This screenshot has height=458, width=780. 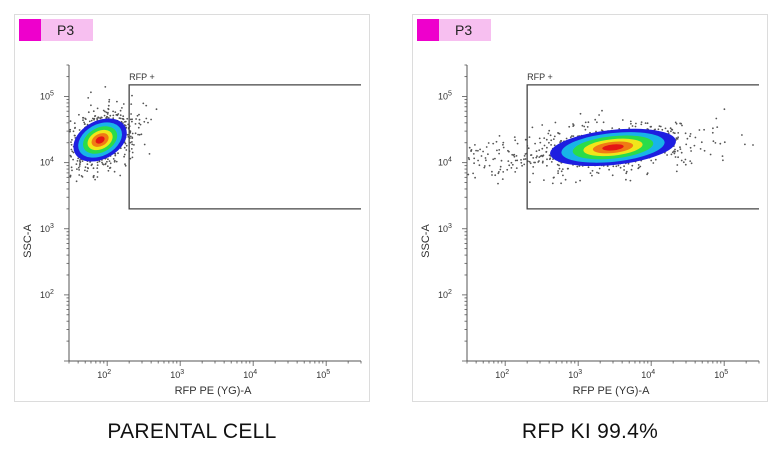 I want to click on y-tick-label: 104, so click(x=47, y=162).